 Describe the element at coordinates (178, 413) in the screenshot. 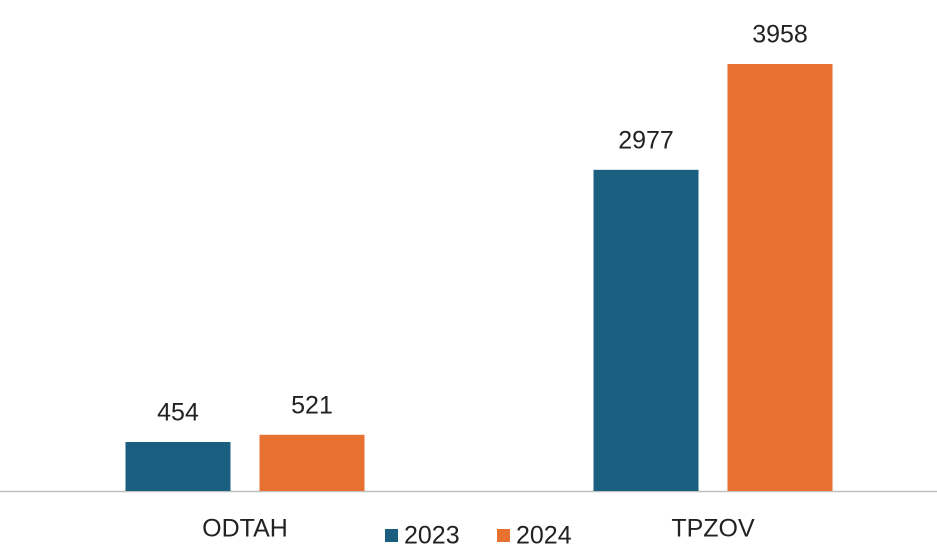

I see `data-label: 454` at that location.